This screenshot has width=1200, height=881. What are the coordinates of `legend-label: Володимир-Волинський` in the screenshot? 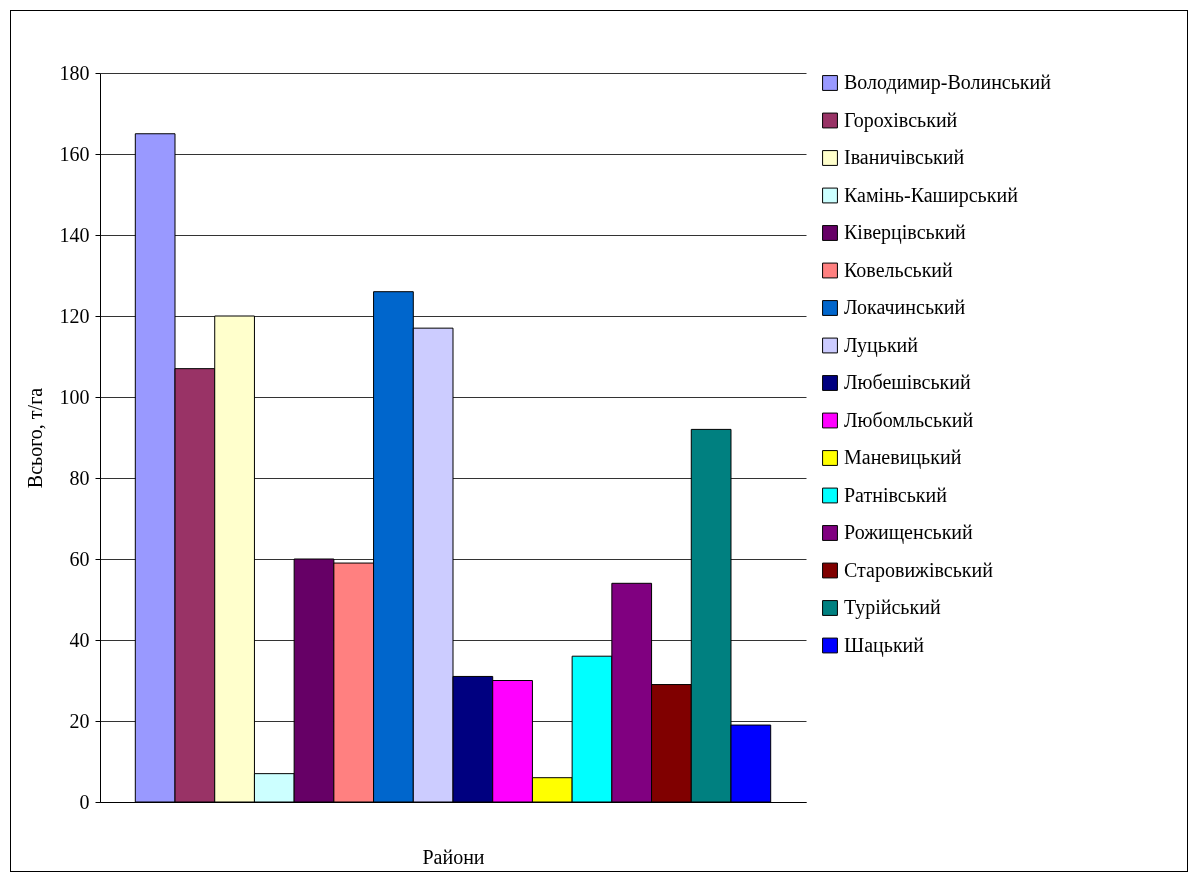 It's located at (948, 82).